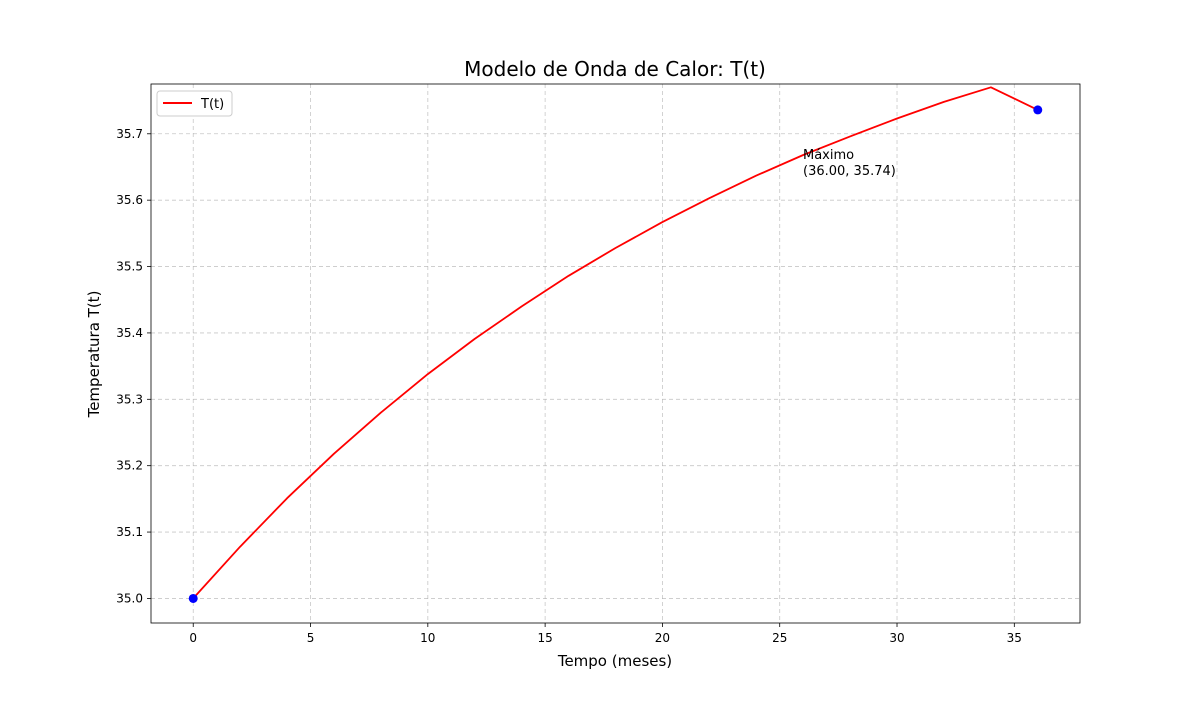 This screenshot has height=704, width=1200. What do you see at coordinates (129, 267) in the screenshot?
I see `y-tick-label: 35.5` at bounding box center [129, 267].